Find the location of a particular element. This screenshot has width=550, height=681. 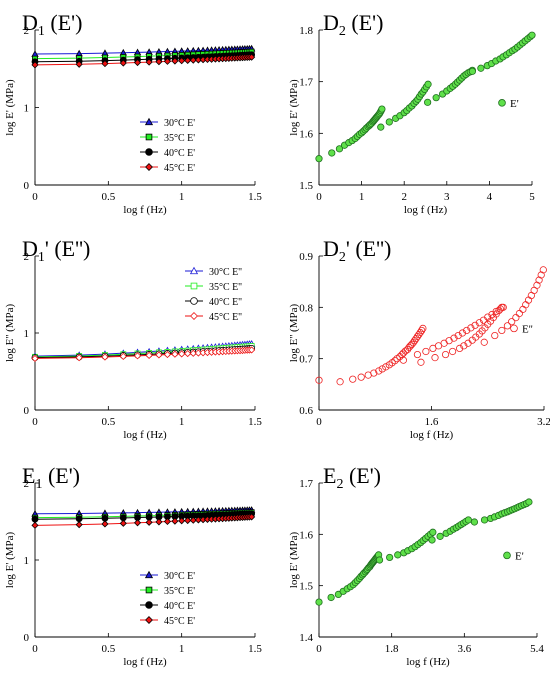

chart-title: D2' (E'') is located at coordinates (357, 250).